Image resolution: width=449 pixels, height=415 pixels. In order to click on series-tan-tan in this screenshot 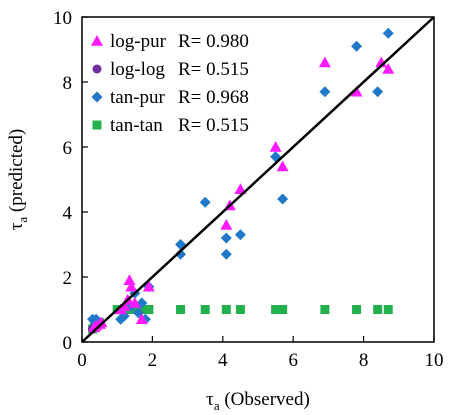, I will do `click(240, 319)`.